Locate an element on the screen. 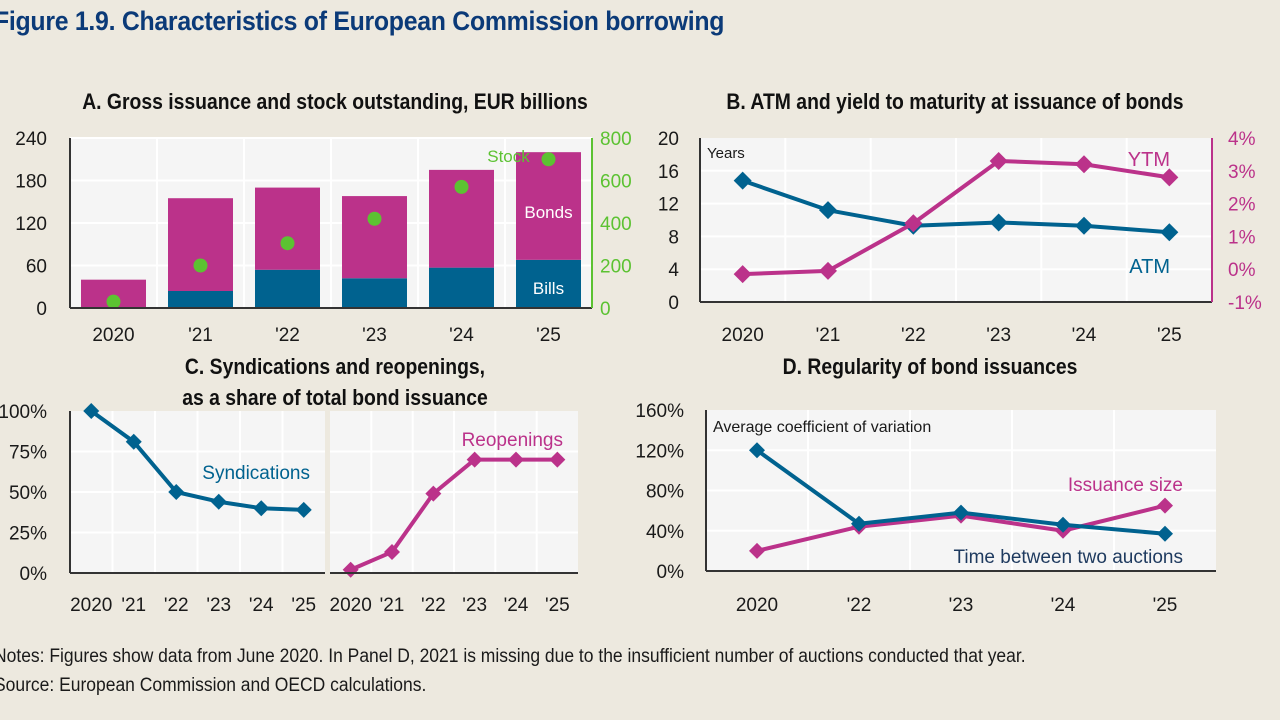 The width and height of the screenshot is (1280, 720). panel-c-xtick-label-reopenings: 2020 is located at coordinates (351, 605).